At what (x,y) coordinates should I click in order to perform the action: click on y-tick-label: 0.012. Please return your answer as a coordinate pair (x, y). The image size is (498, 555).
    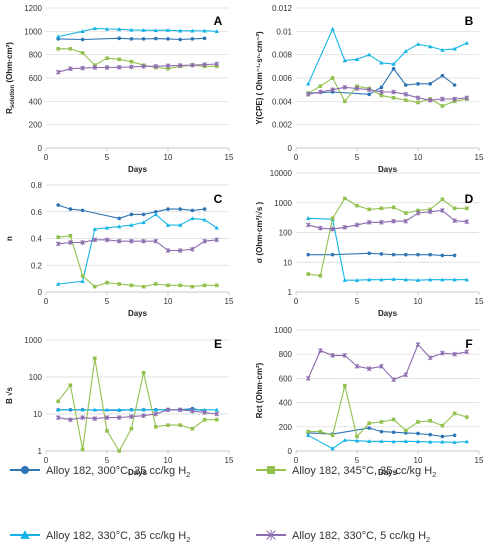
    Looking at the image, I should click on (282, 8).